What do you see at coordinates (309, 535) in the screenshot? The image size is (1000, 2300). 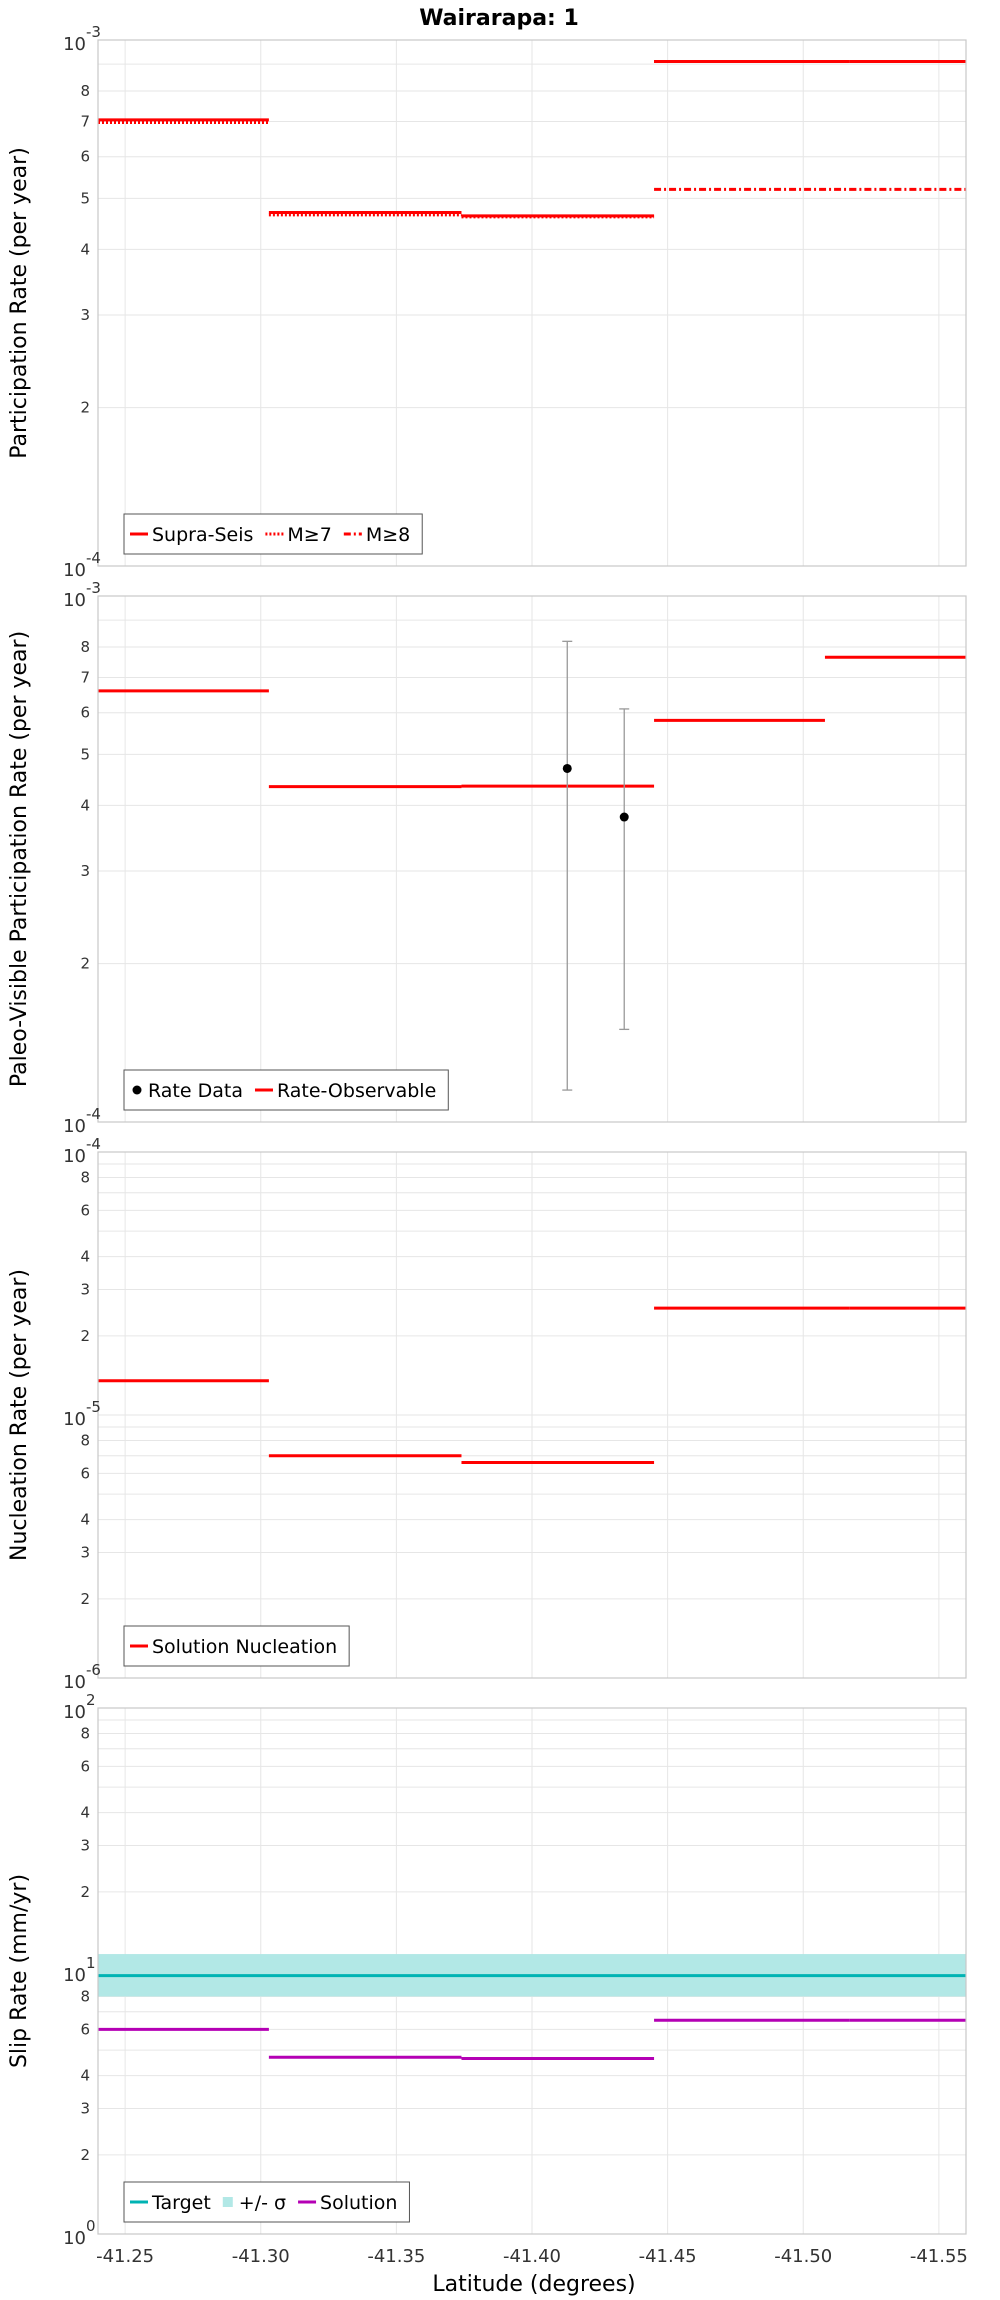 I see `legend-label: M≥7` at bounding box center [309, 535].